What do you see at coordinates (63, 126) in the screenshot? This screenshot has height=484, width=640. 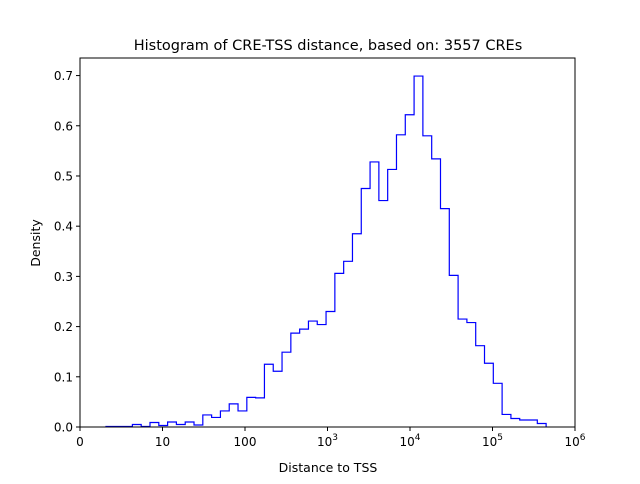 I see `y-tick-label: 0.6` at bounding box center [63, 126].